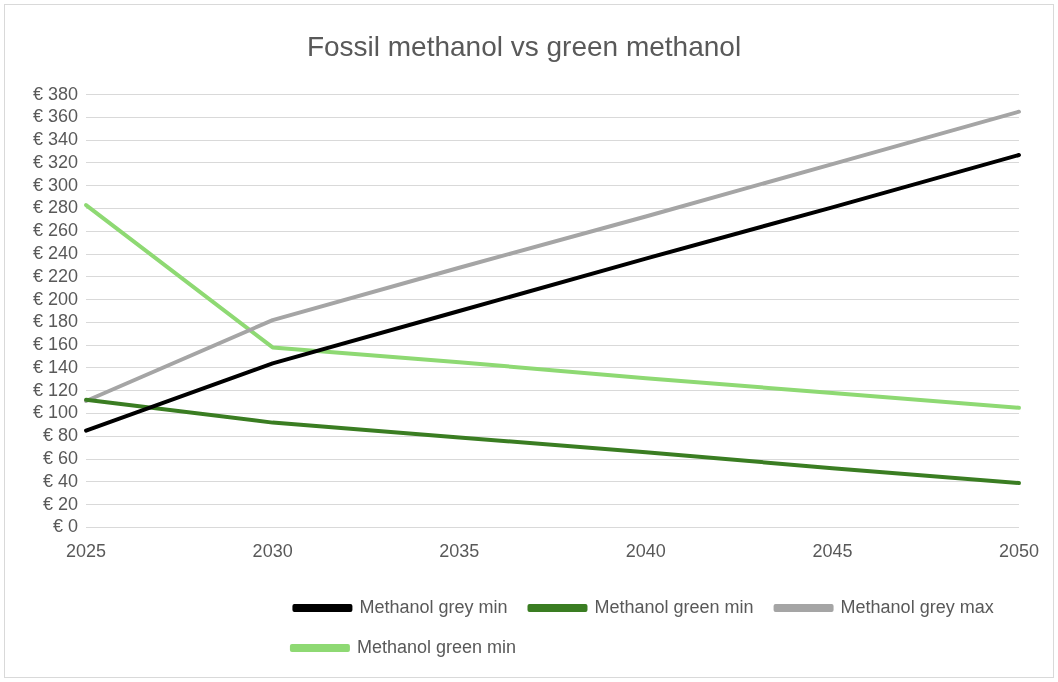 The height and width of the screenshot is (682, 1058). Describe the element at coordinates (917, 606) in the screenshot. I see `legend-label: Methanol grey max` at that location.